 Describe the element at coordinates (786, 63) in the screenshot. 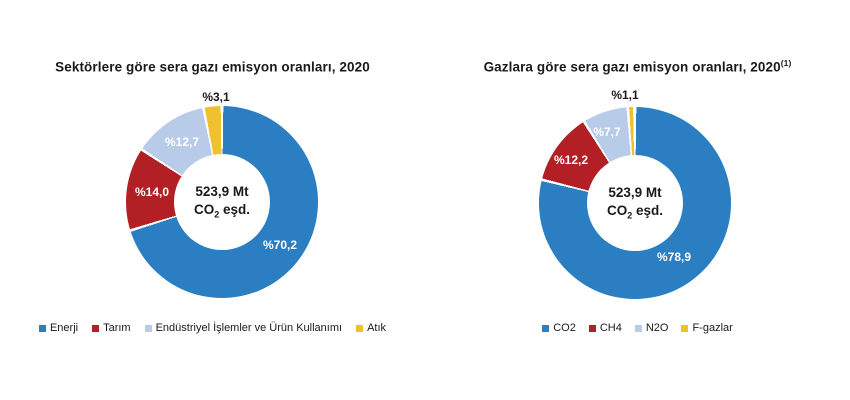

I see `gas-chart-title-superscript: (1)` at that location.